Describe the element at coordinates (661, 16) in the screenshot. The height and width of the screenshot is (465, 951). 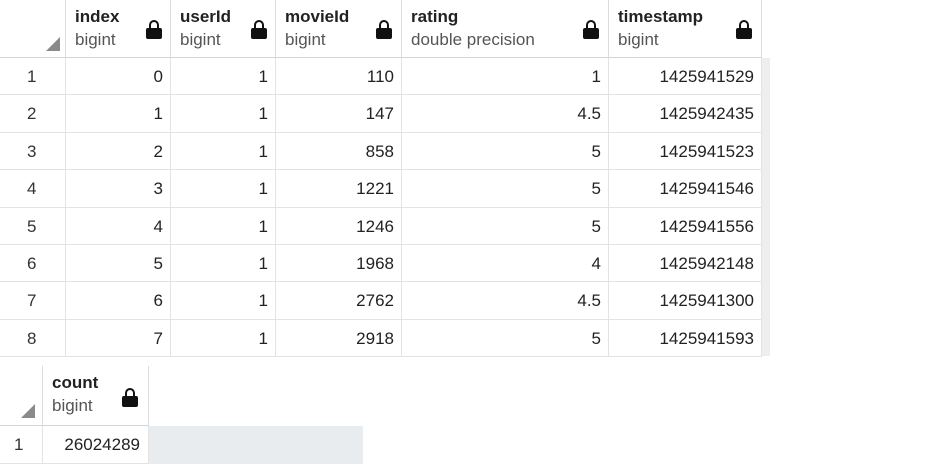
I see `column-name: timestamp` at that location.